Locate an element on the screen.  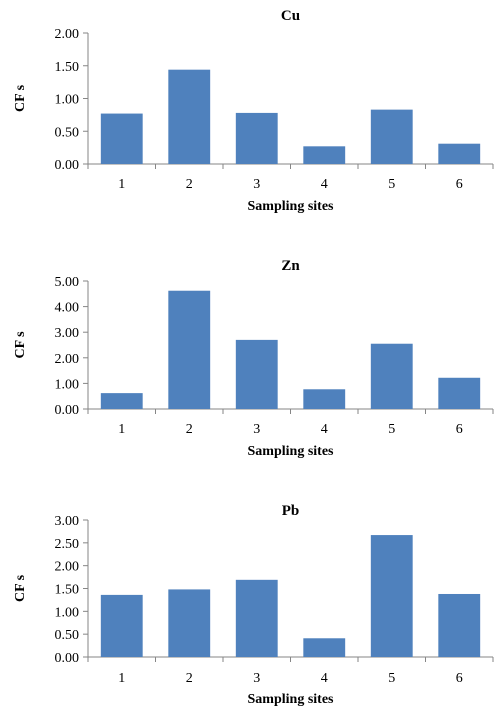
chart-title: Cu is located at coordinates (290, 16).